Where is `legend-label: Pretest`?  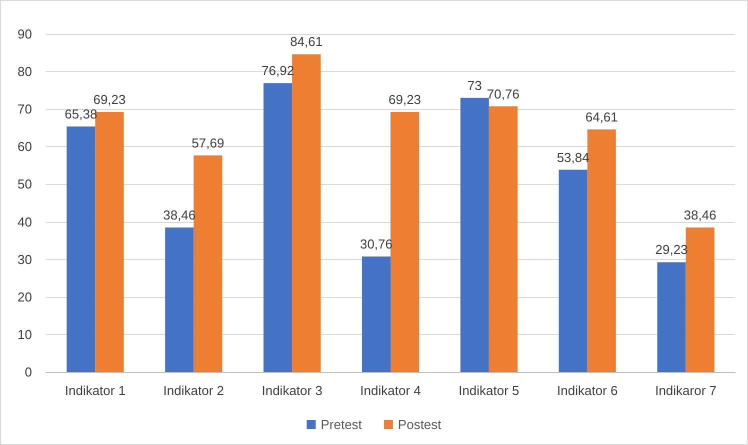
legend-label: Pretest is located at coordinates (341, 424).